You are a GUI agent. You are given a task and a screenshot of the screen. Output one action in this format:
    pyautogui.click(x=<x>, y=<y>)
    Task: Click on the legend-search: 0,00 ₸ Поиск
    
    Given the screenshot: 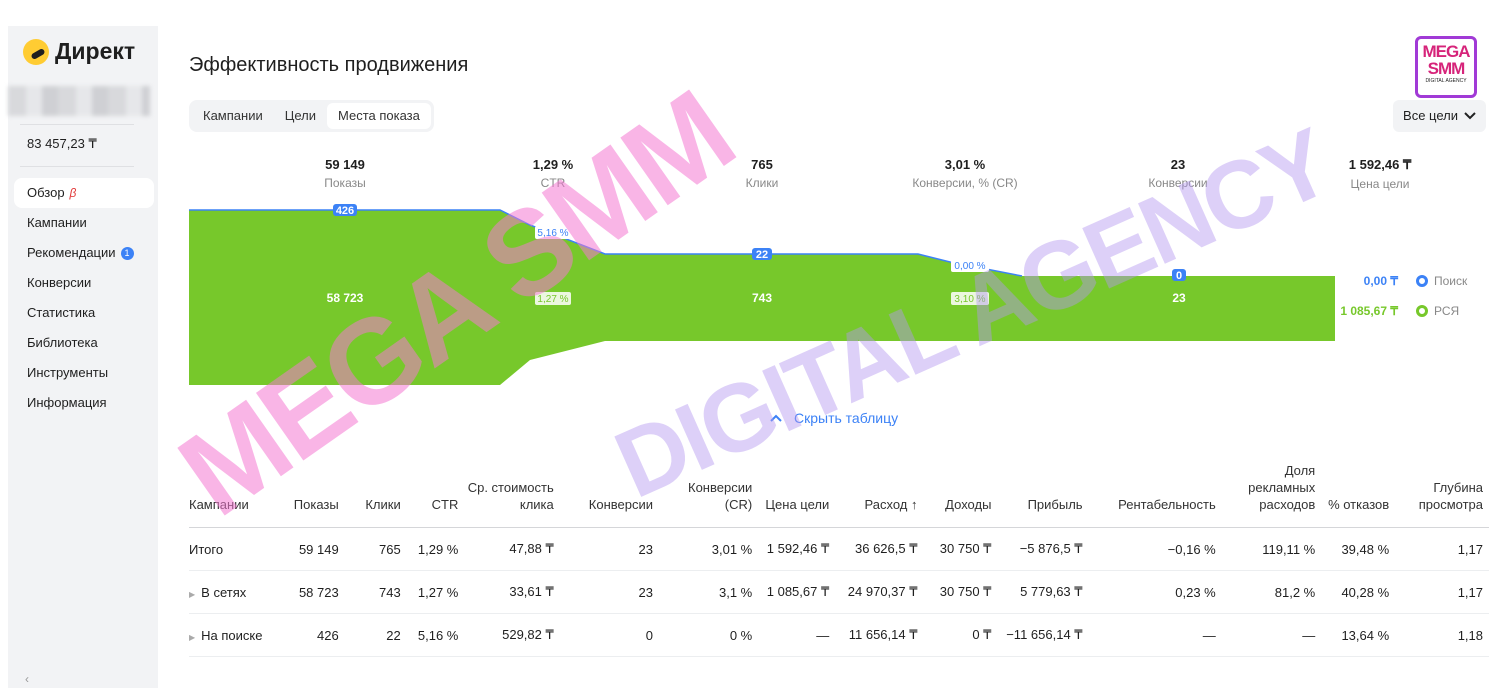 What is the action you would take?
    pyautogui.click(x=1403, y=281)
    